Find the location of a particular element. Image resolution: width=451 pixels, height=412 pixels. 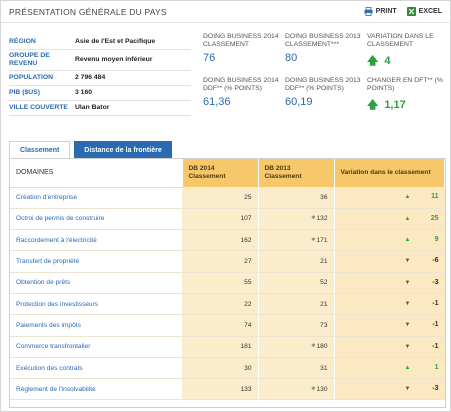

info-row-region: RÉGION Asie de l'Est et Pacifique is located at coordinates (100, 42).